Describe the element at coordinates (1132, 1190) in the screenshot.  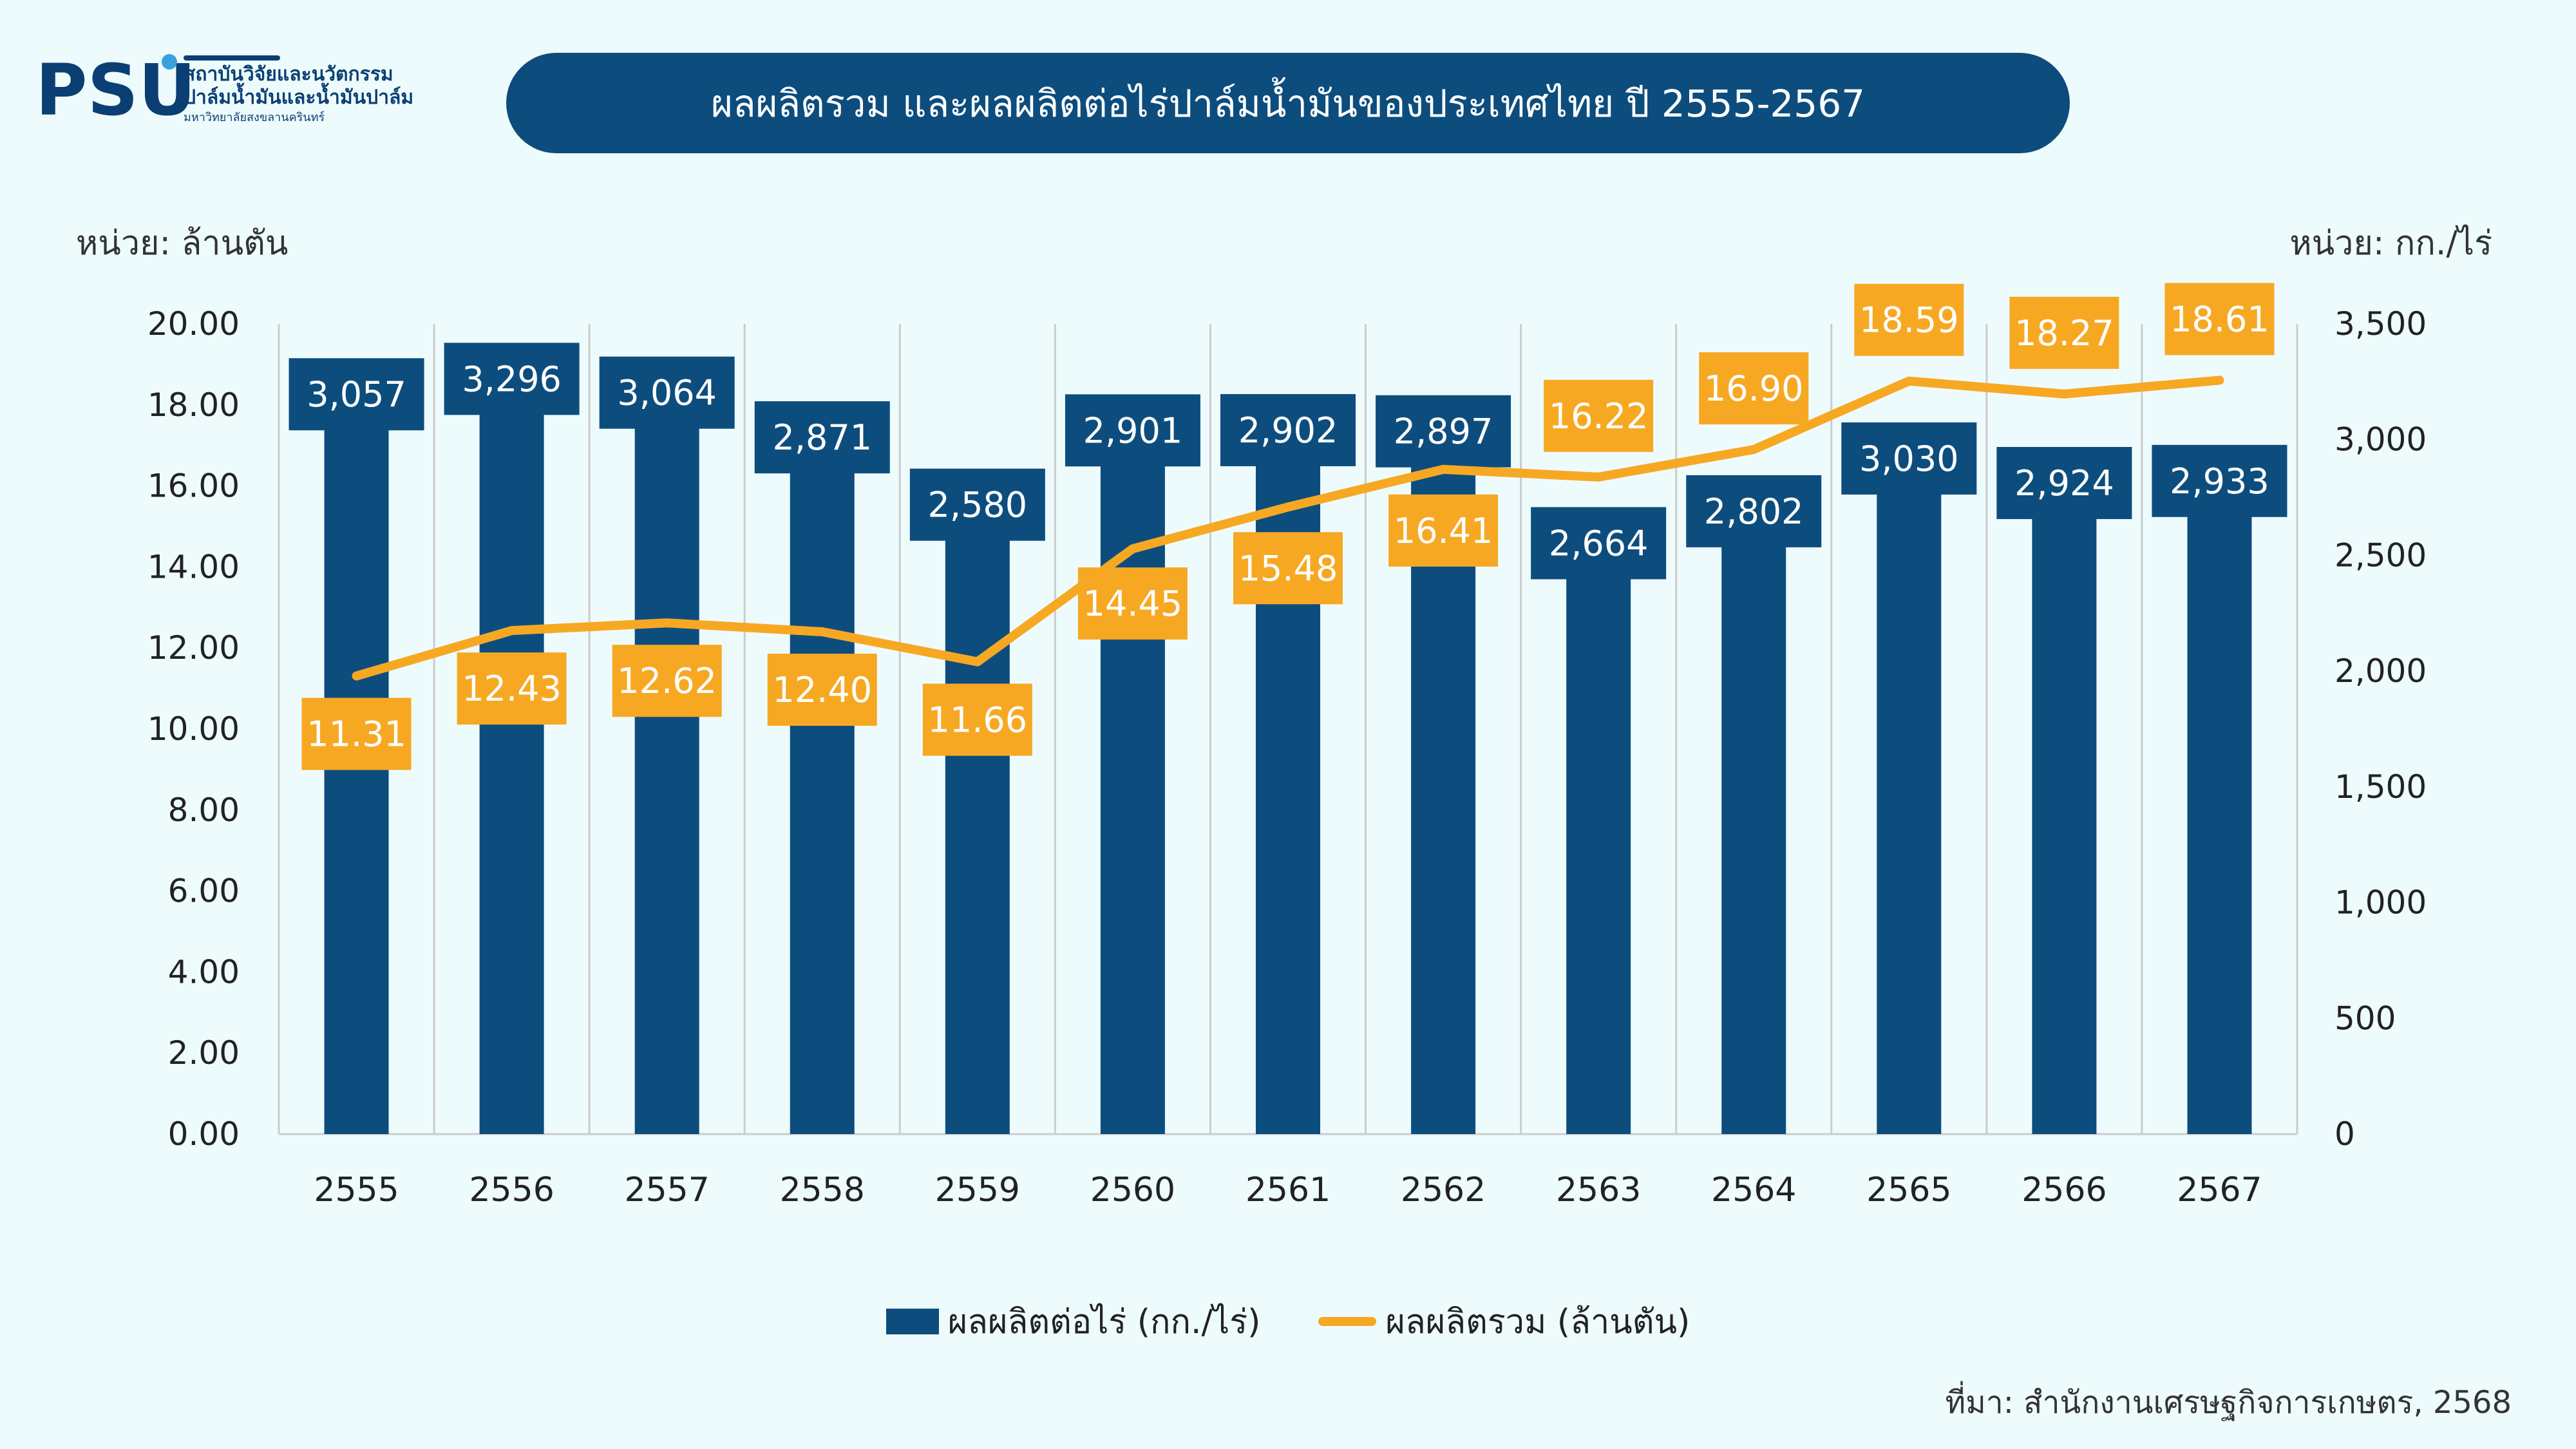
I see `x-tick-label: 2560` at that location.